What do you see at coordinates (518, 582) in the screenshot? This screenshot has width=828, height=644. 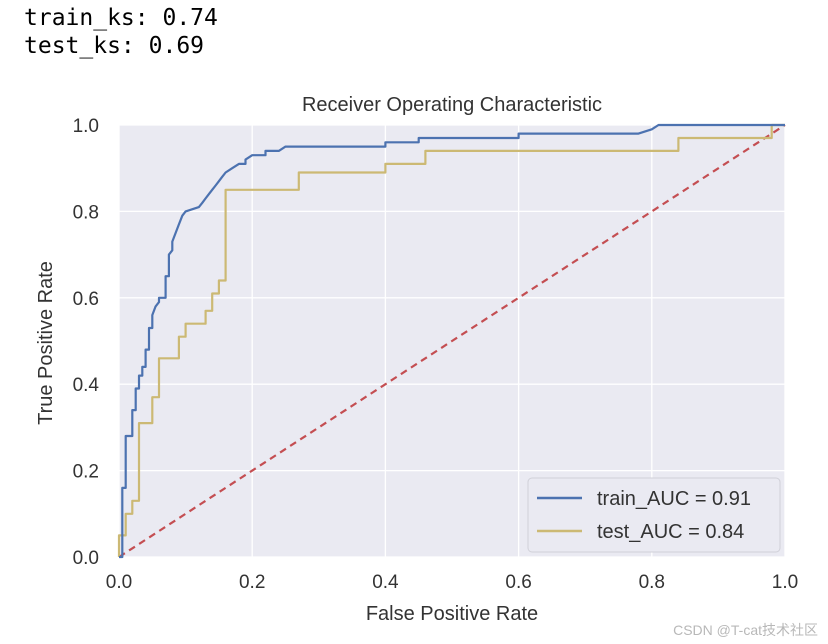 I see `x-tick-label: 0.6` at bounding box center [518, 582].